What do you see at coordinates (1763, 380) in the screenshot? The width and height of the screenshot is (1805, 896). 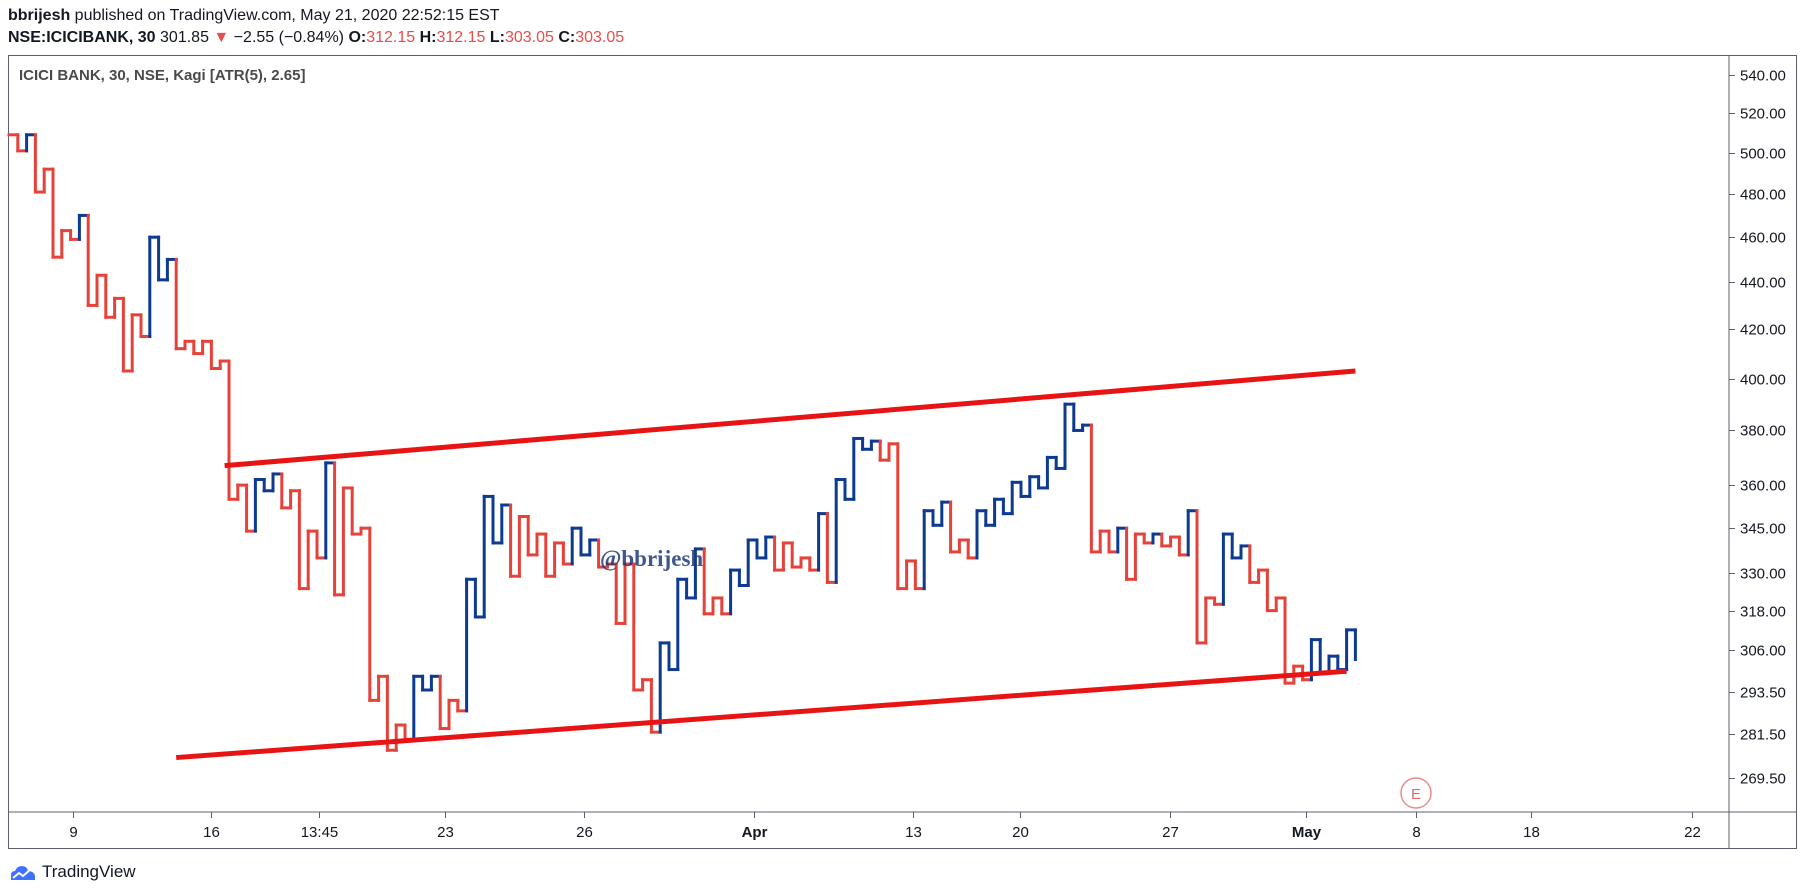 I see `y-tick-label: 400.00` at bounding box center [1763, 380].